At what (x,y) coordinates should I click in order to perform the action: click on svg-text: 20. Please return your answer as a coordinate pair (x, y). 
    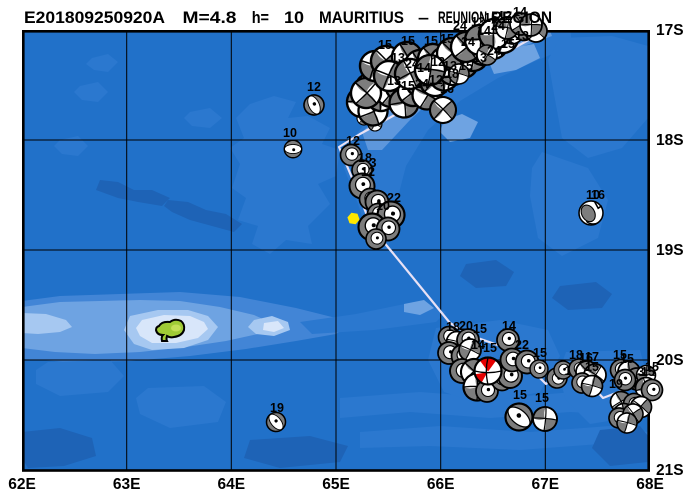
    Looking at the image, I should click on (466, 326).